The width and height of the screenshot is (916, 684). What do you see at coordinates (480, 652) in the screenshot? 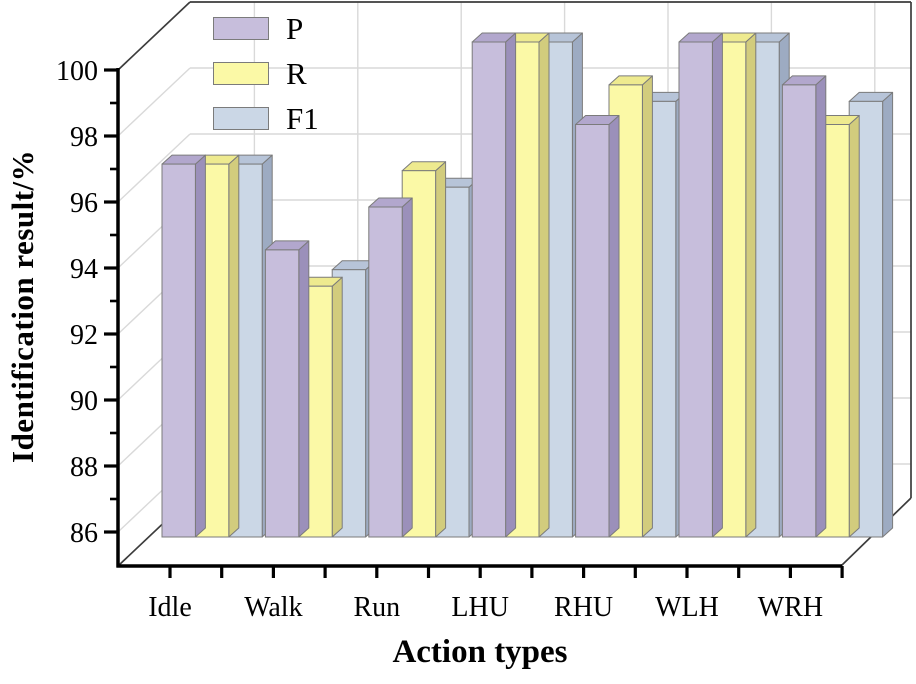
I see `x-axis-title: Action types` at bounding box center [480, 652].